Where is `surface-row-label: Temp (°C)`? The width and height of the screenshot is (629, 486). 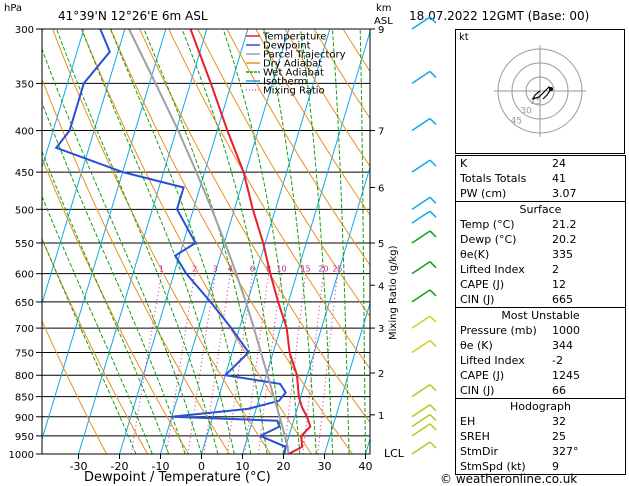 surface-row-label: Temp (°C) is located at coordinates (487, 224).